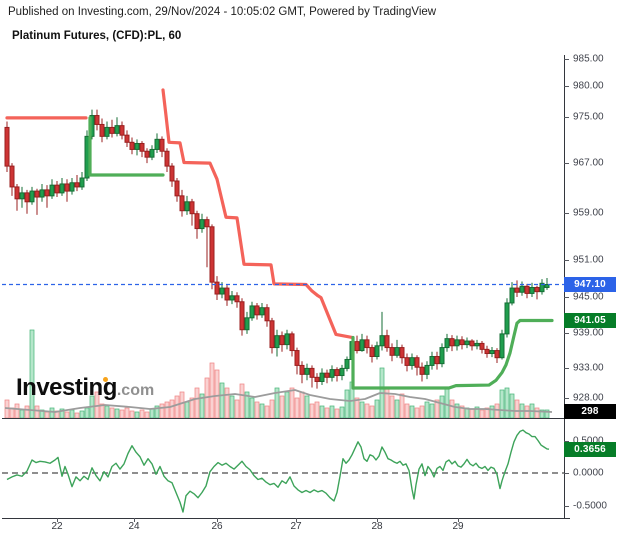  Describe the element at coordinates (590, 449) in the screenshot. I see `oscillator-value-badge: 0.3656` at that location.